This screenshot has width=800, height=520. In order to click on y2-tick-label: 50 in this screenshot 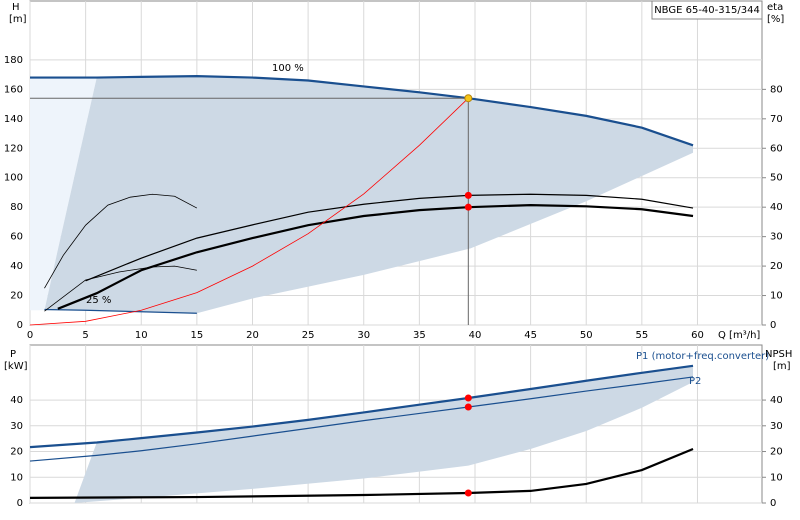, I will do `click(776, 178)`.